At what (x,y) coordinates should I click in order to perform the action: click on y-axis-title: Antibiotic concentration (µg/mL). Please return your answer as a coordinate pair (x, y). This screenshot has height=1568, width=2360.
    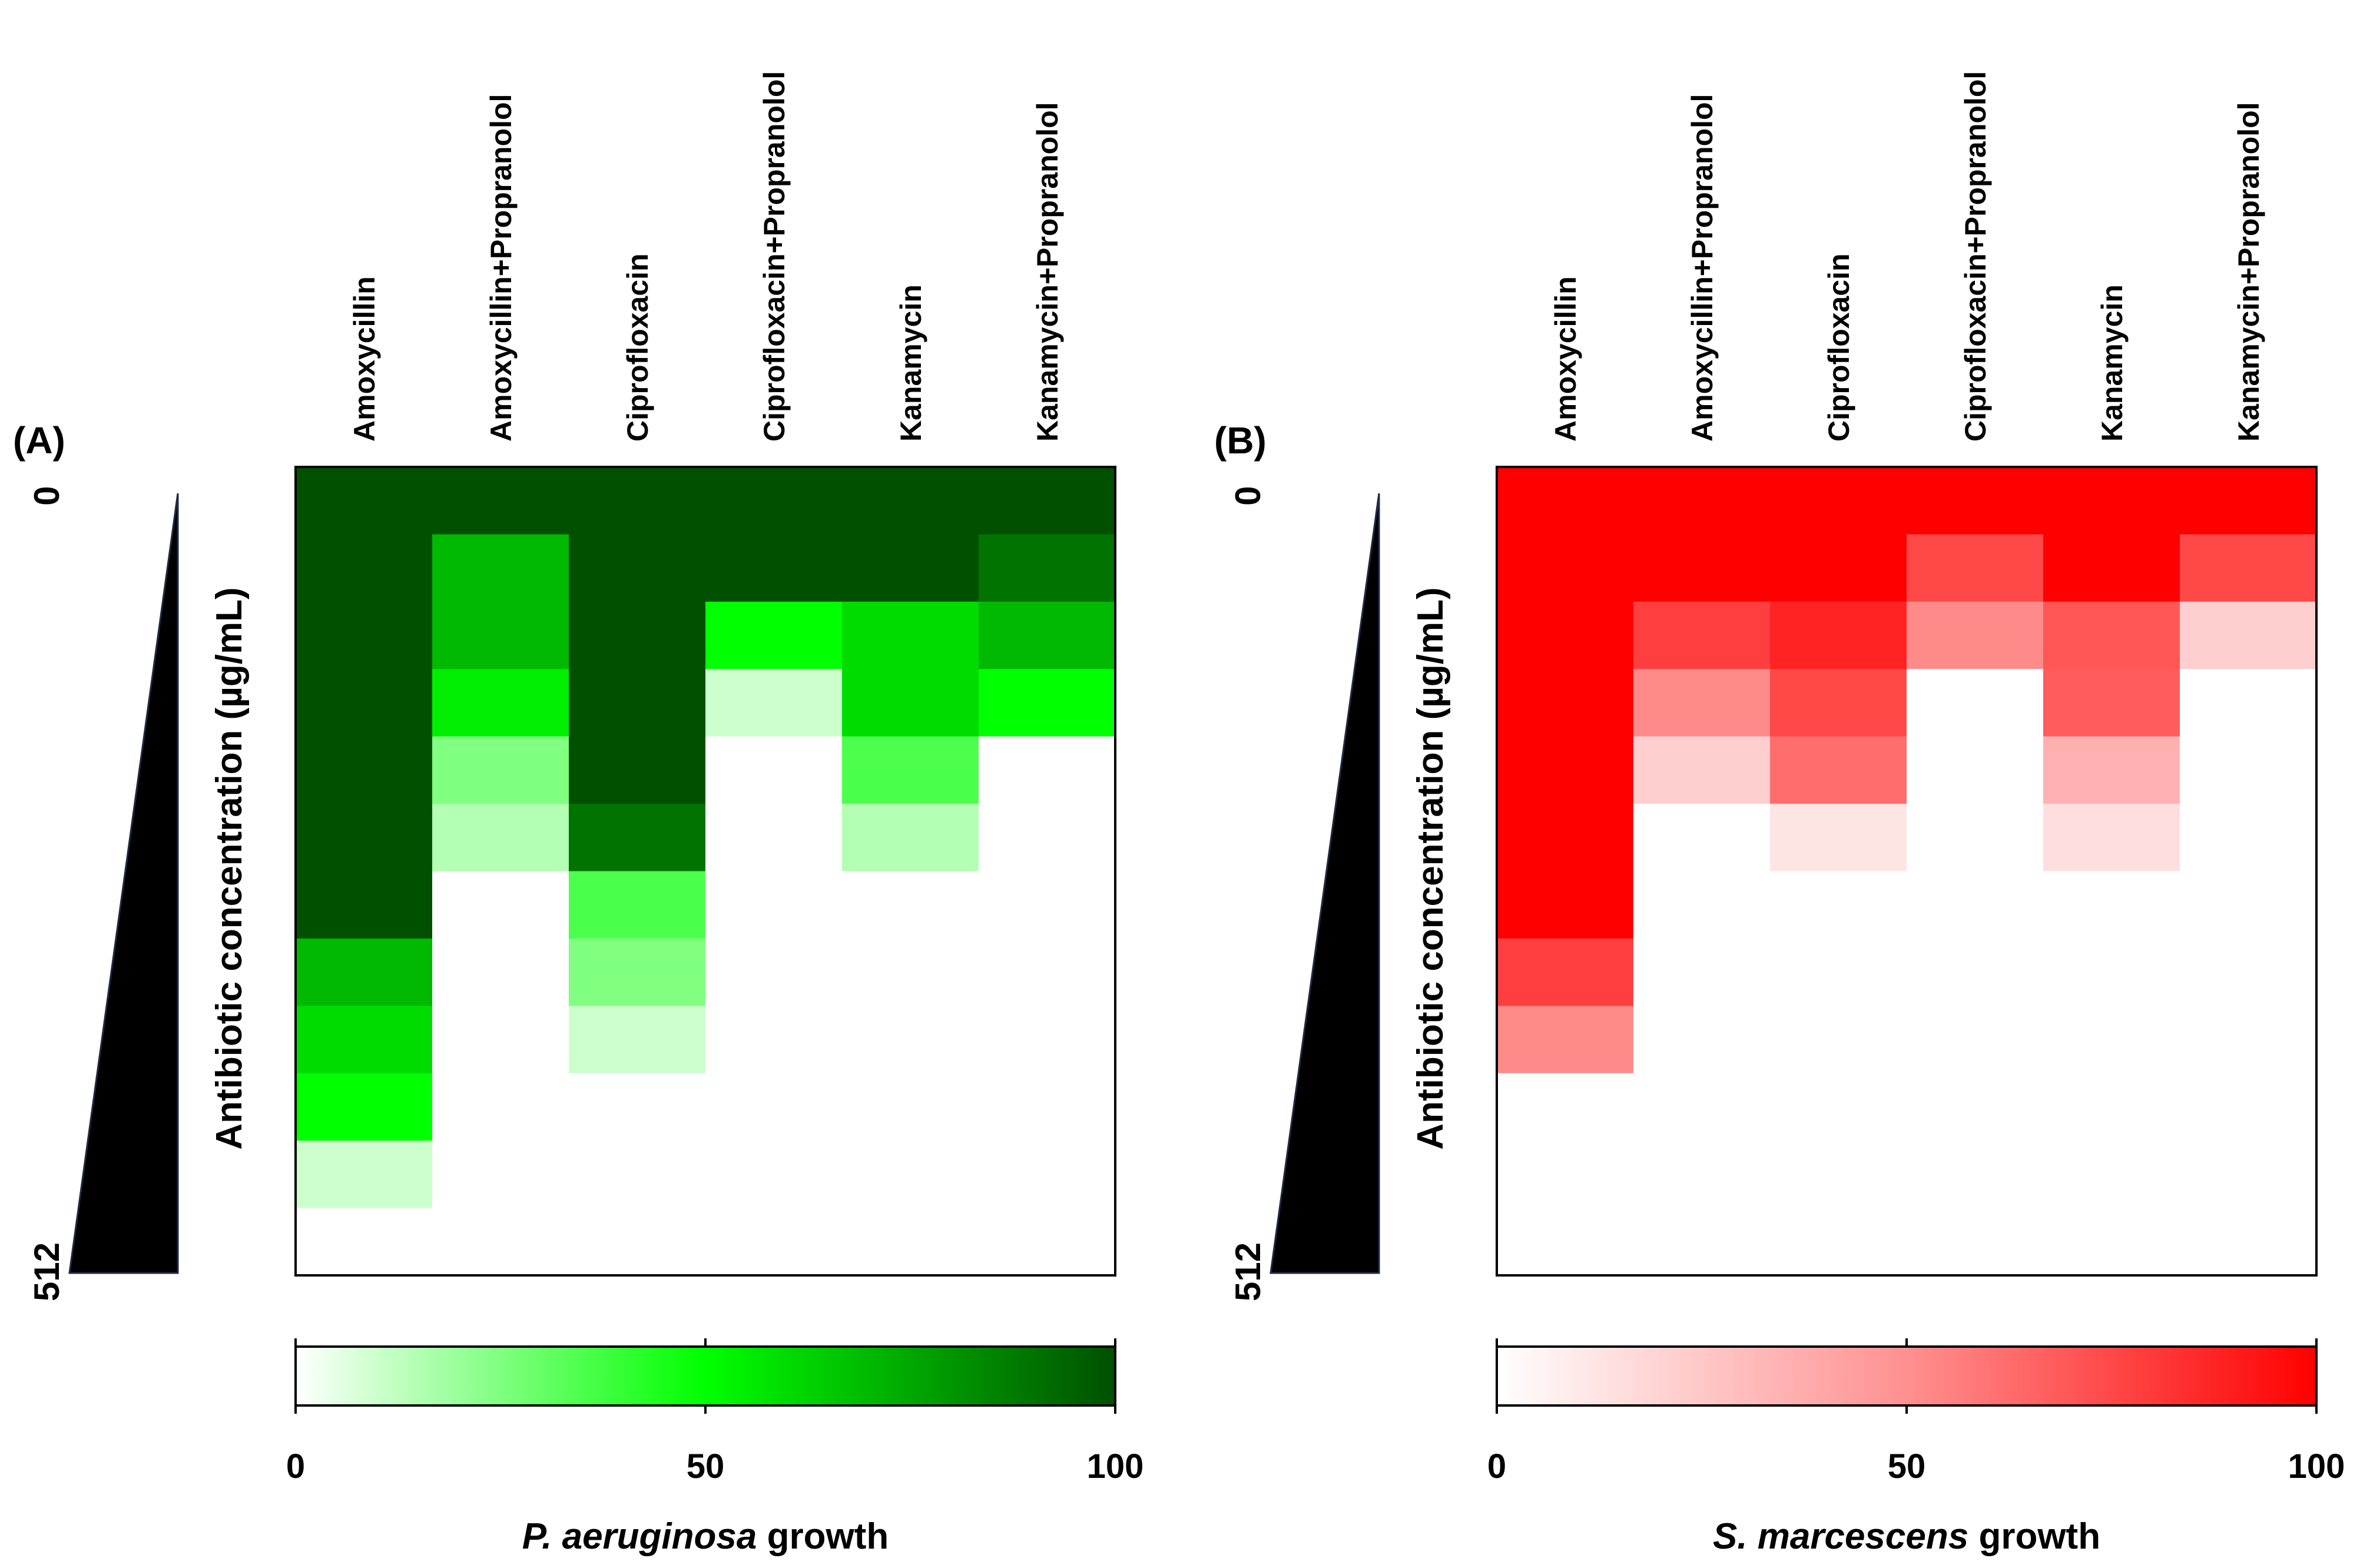
    Looking at the image, I should click on (1431, 868).